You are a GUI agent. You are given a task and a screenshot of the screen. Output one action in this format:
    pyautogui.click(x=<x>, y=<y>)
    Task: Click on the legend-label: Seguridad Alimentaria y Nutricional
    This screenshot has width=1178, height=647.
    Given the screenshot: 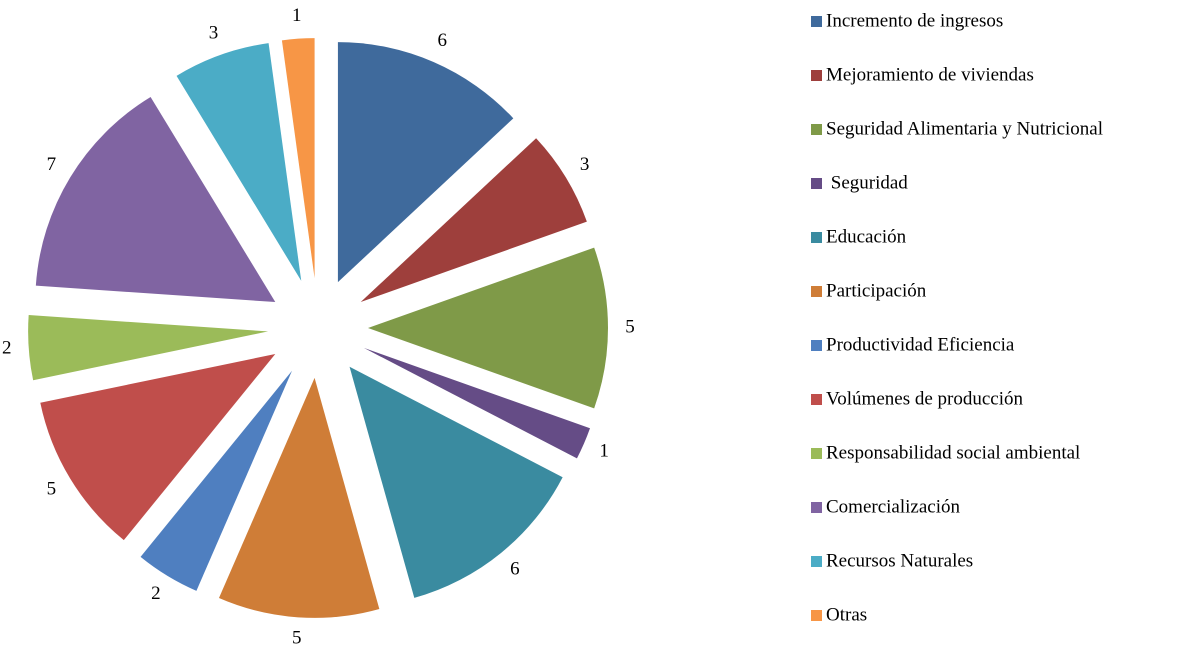 What is the action you would take?
    pyautogui.click(x=964, y=128)
    